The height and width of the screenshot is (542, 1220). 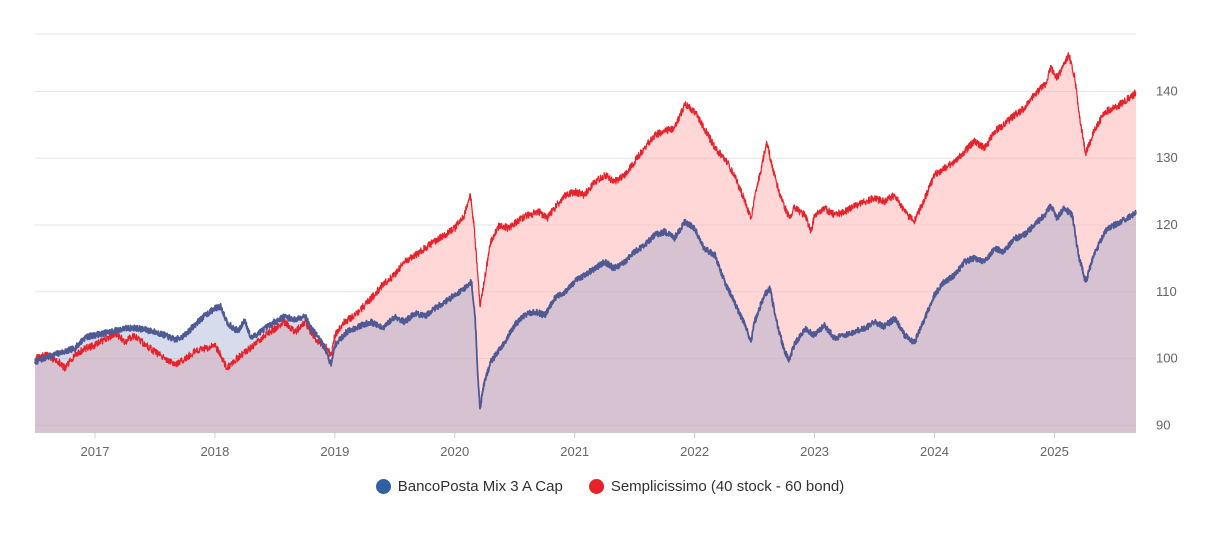 I want to click on y-tick-label: 120, so click(x=1167, y=224).